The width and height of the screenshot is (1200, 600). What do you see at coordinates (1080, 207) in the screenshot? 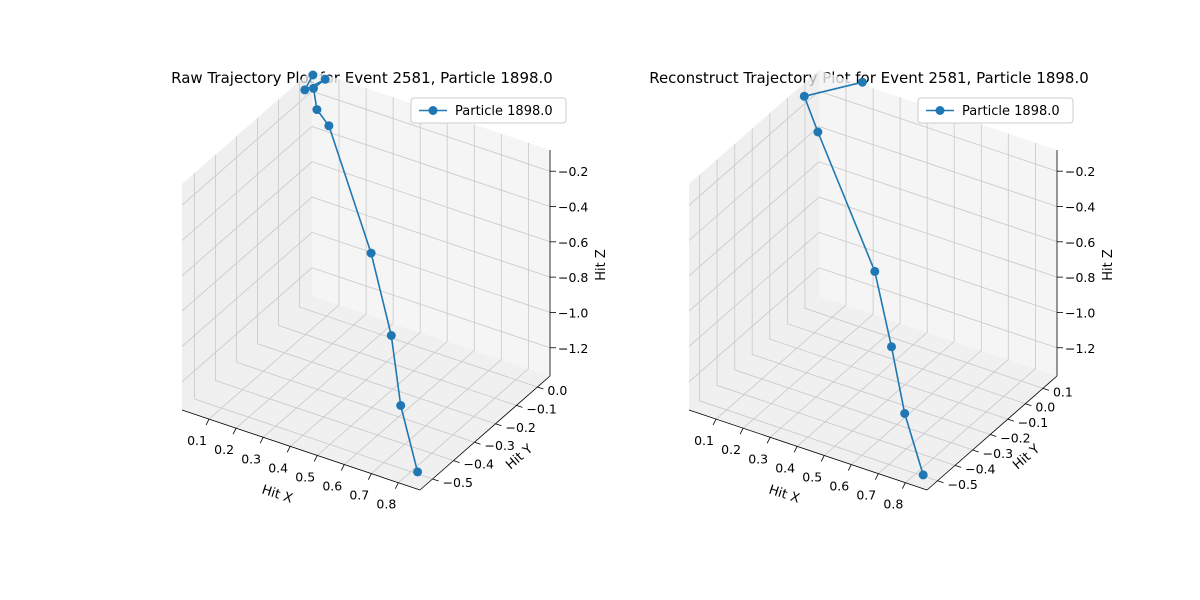
I see `z-tick-label: −0.4` at bounding box center [1080, 207].